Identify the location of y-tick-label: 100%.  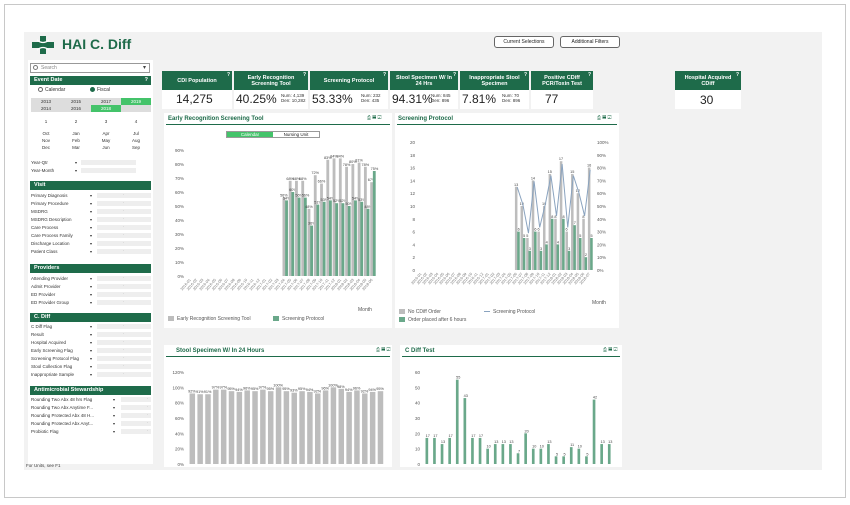
(178, 387).